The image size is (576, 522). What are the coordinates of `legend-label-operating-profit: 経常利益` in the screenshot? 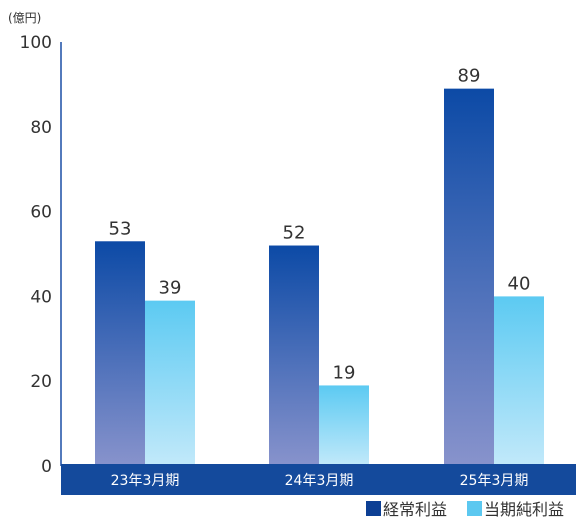 It's located at (415, 509).